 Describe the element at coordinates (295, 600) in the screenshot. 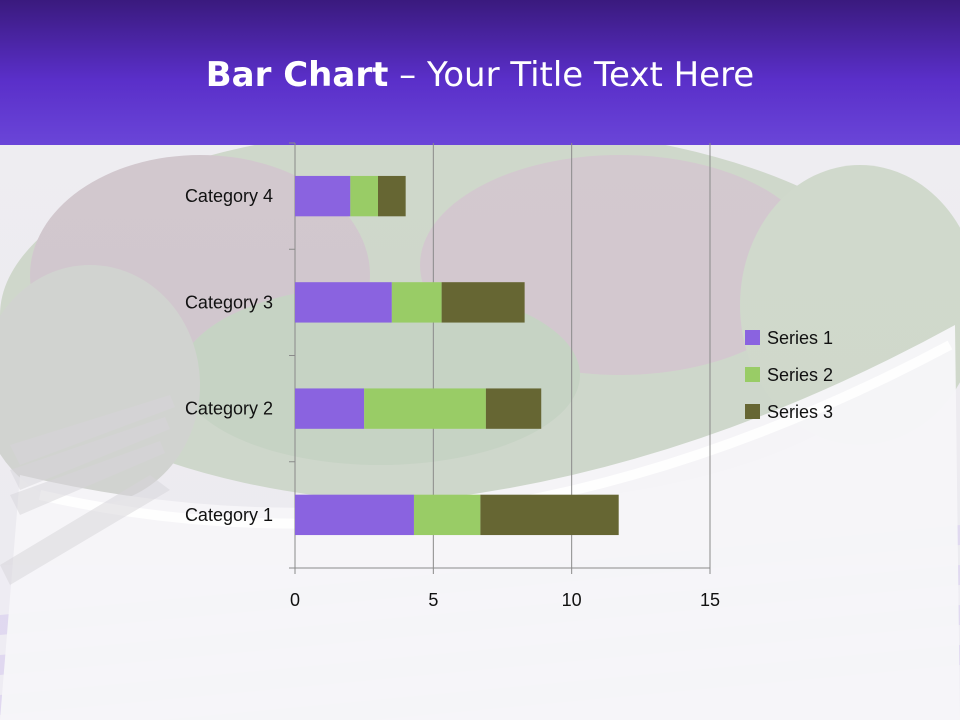

I see `x-tick-label: 0` at that location.